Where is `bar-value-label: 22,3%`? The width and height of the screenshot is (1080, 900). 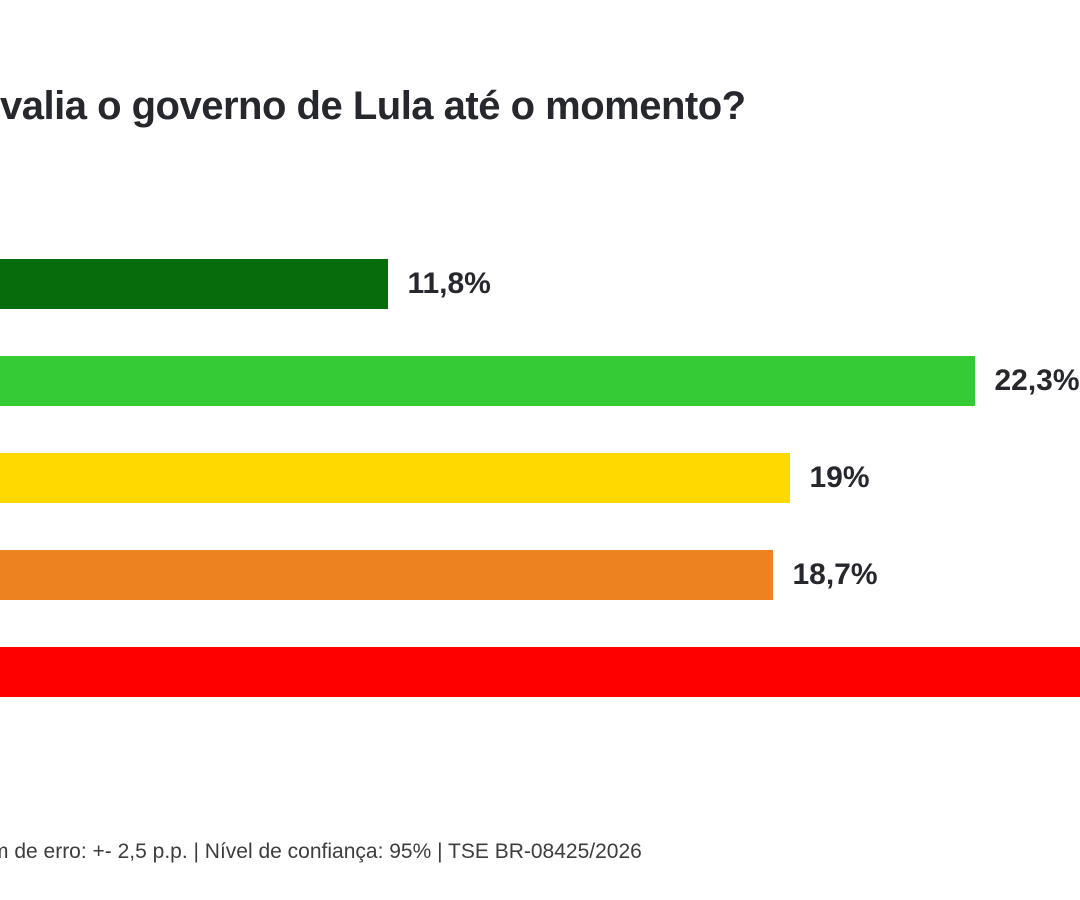
bar-value-label: 22,3% is located at coordinates (1037, 380).